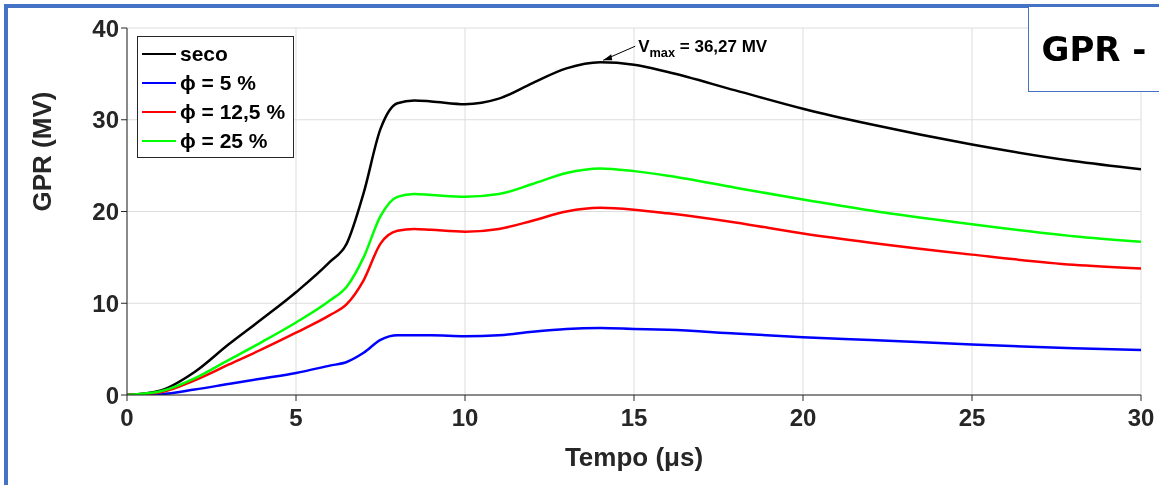 Image resolution: width=1163 pixels, height=485 pixels. What do you see at coordinates (233, 112) in the screenshot?
I see `legend-label: ϕ = 12,5 %` at bounding box center [233, 112].